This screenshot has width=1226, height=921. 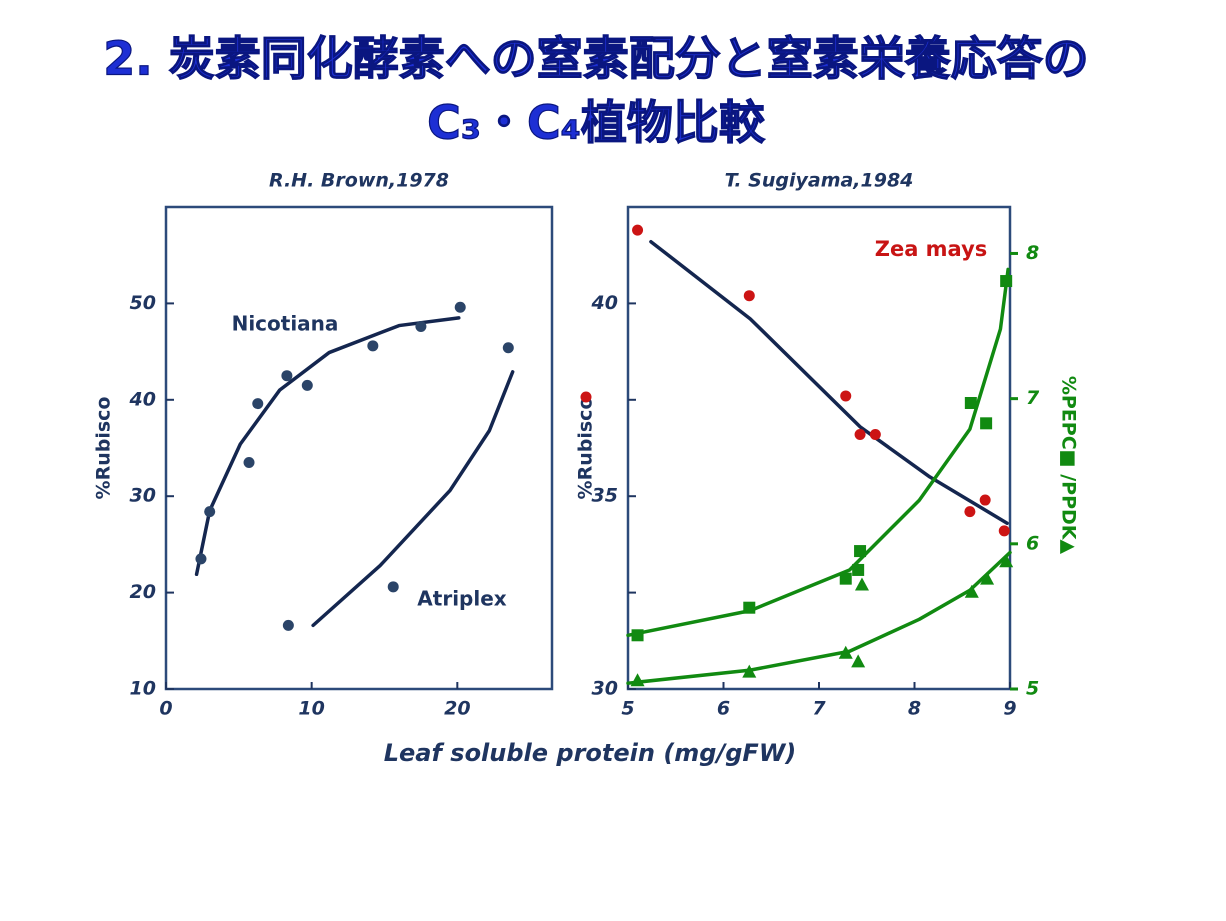 I want to click on x-tick-label: 9, so click(x=1009, y=709).